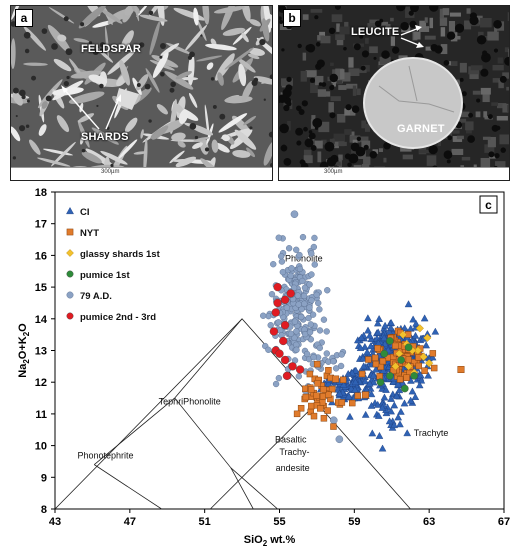 This screenshot has height=550, width=526. I want to click on x-axis-label: SiO2 wt.%, so click(270, 540).